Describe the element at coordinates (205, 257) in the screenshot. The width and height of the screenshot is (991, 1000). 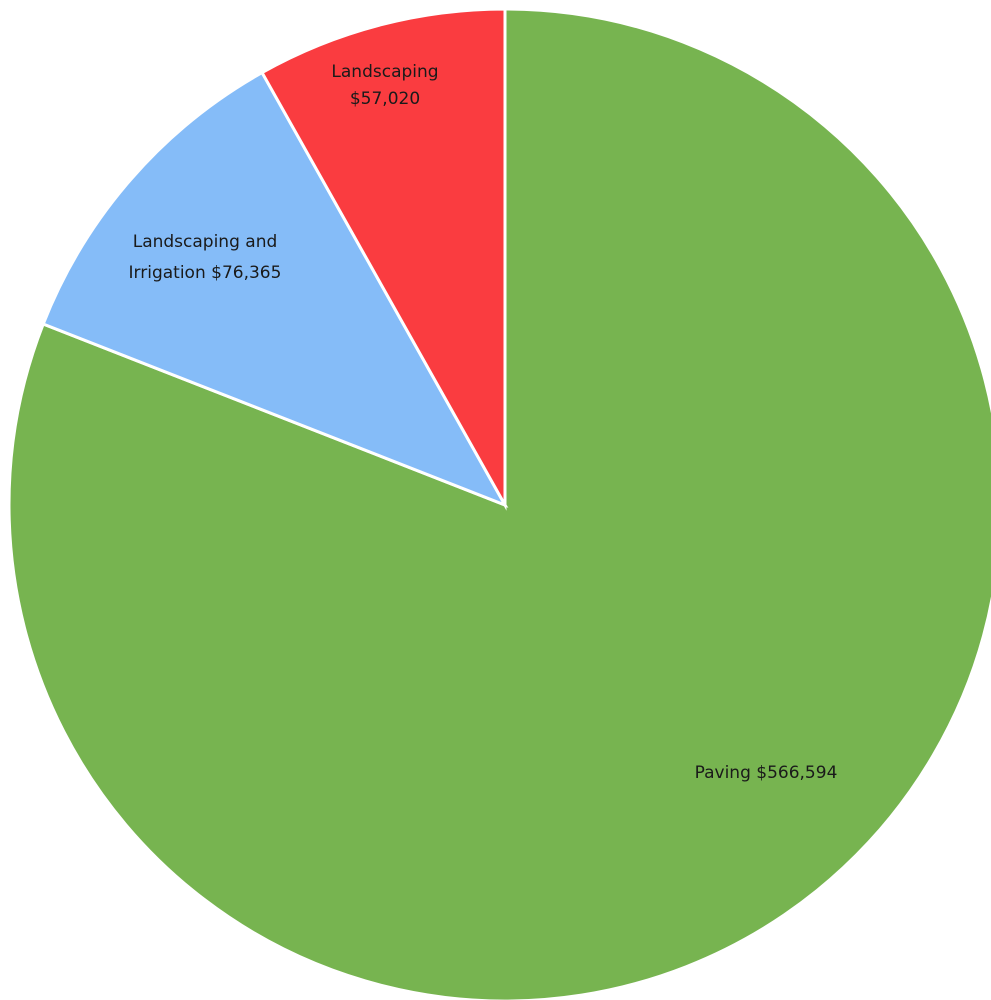
I see `slice-label: Landscaping and Irrigation $76,365` at that location.